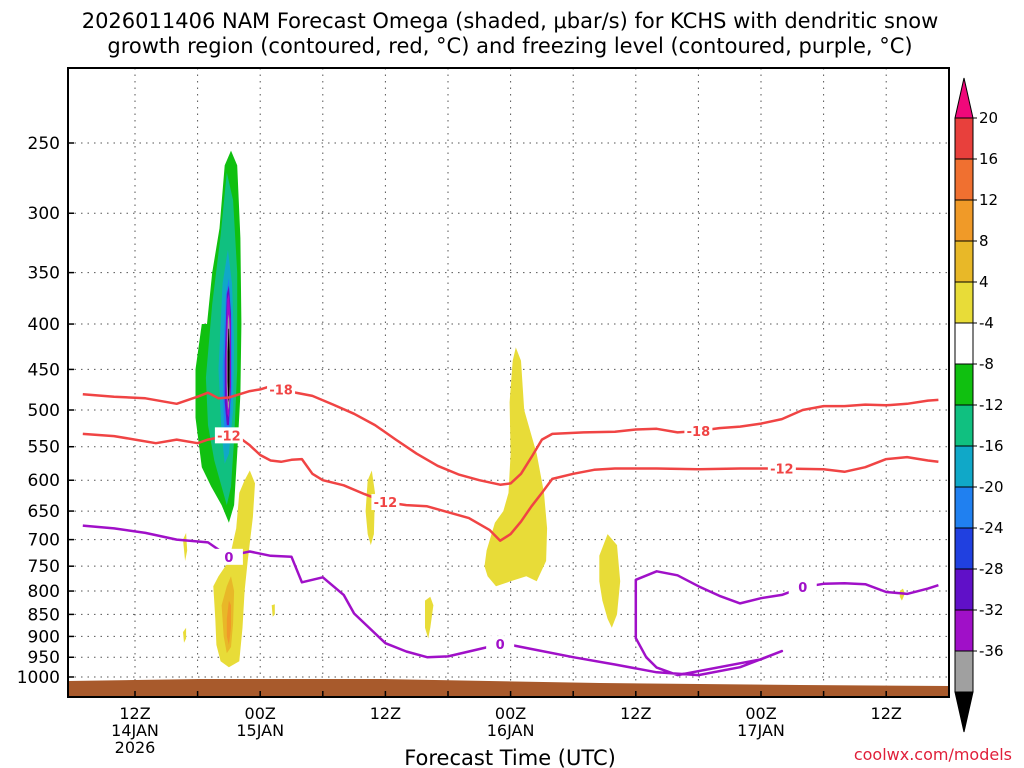  I want to click on time-tick-label: 15JAN, so click(260, 730).